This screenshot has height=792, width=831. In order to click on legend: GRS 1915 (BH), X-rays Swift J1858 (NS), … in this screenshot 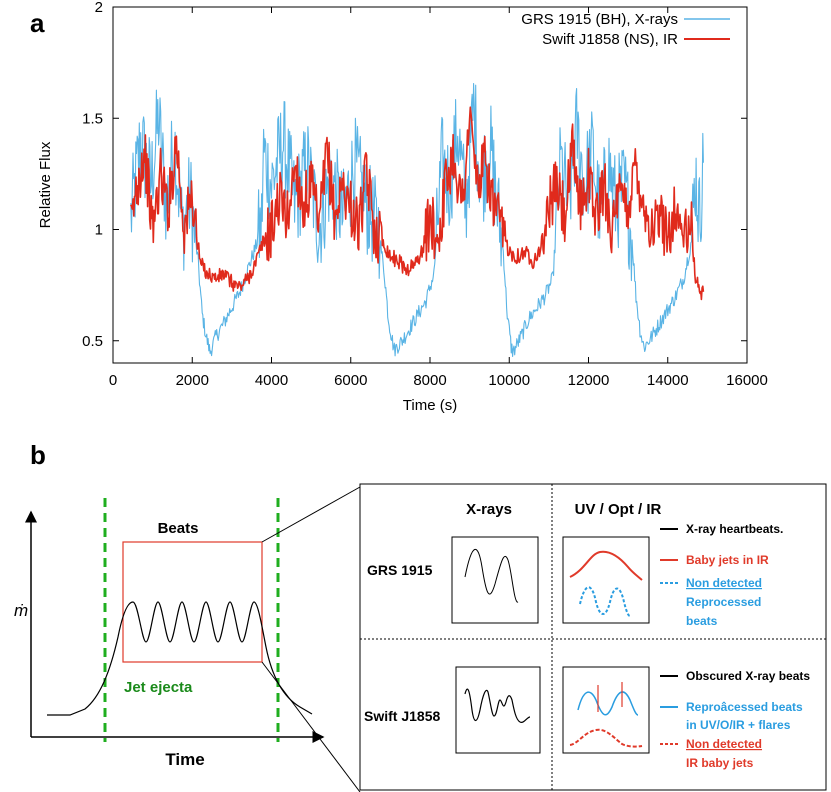, I will do `click(625, 29)`.